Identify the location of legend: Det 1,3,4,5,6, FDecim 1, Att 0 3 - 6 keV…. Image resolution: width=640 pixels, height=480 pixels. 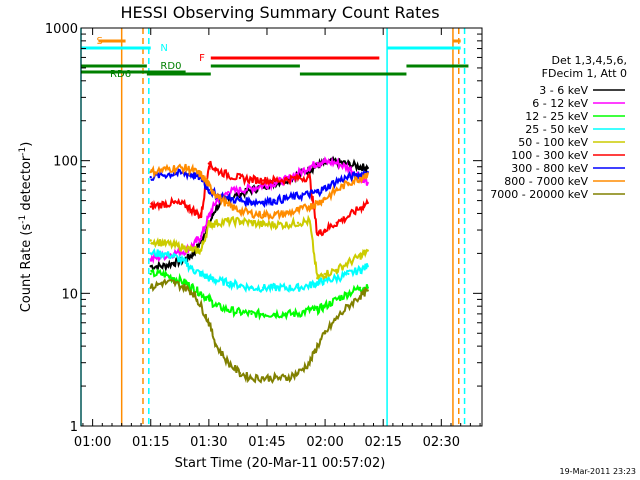
(558, 127).